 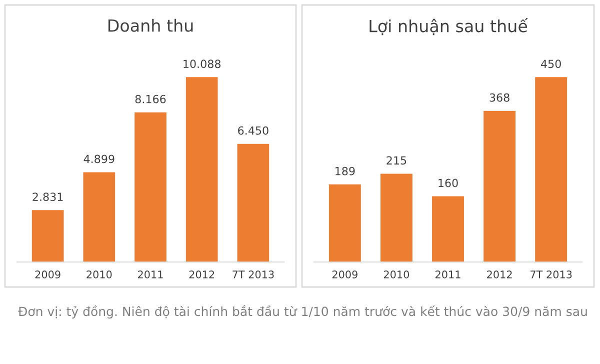 I want to click on data-label: 6.450, so click(x=253, y=130).